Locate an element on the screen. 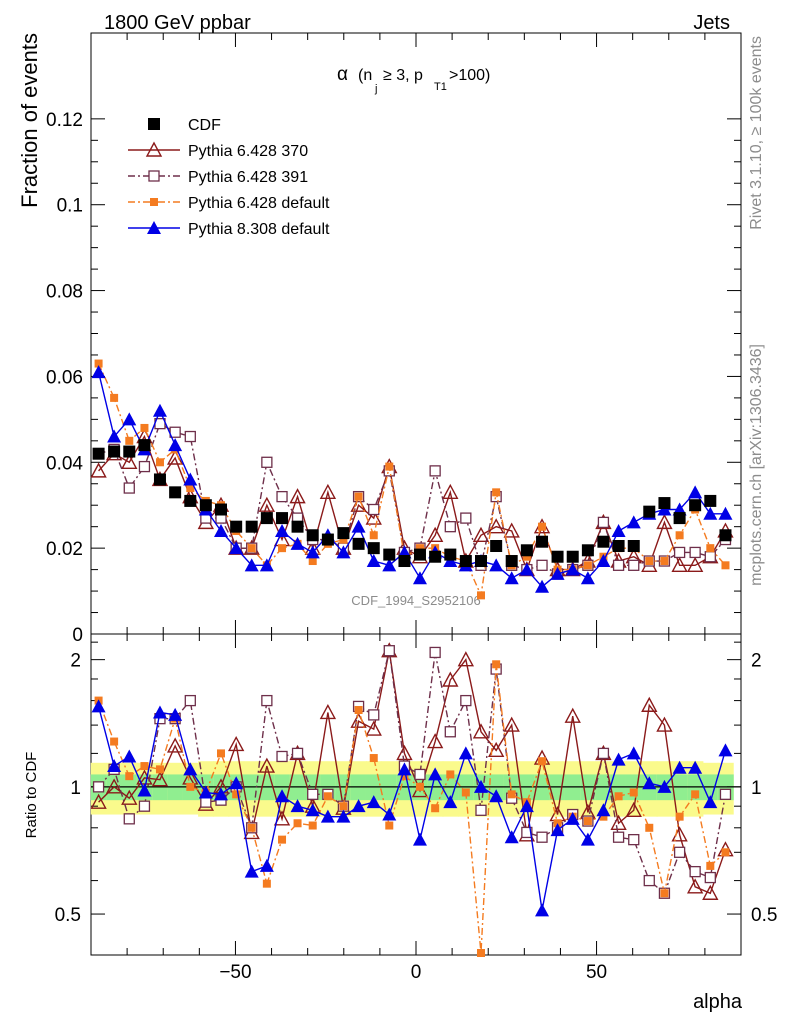  main-ytick-label: 0.1 is located at coordinates (70, 206).